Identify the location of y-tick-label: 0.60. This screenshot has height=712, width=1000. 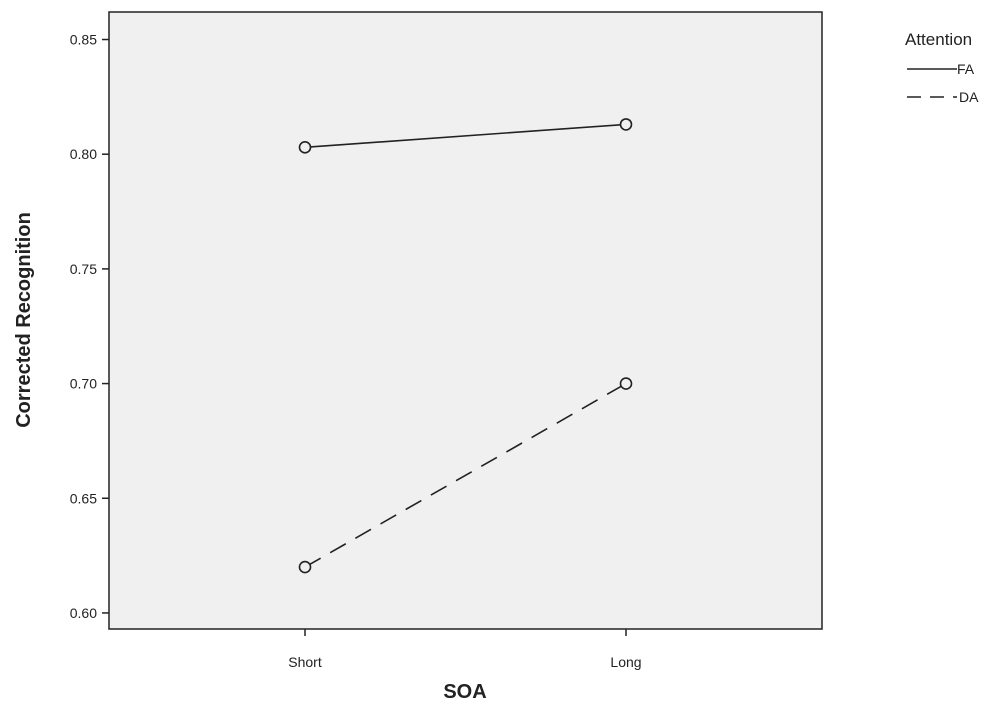
(83, 613).